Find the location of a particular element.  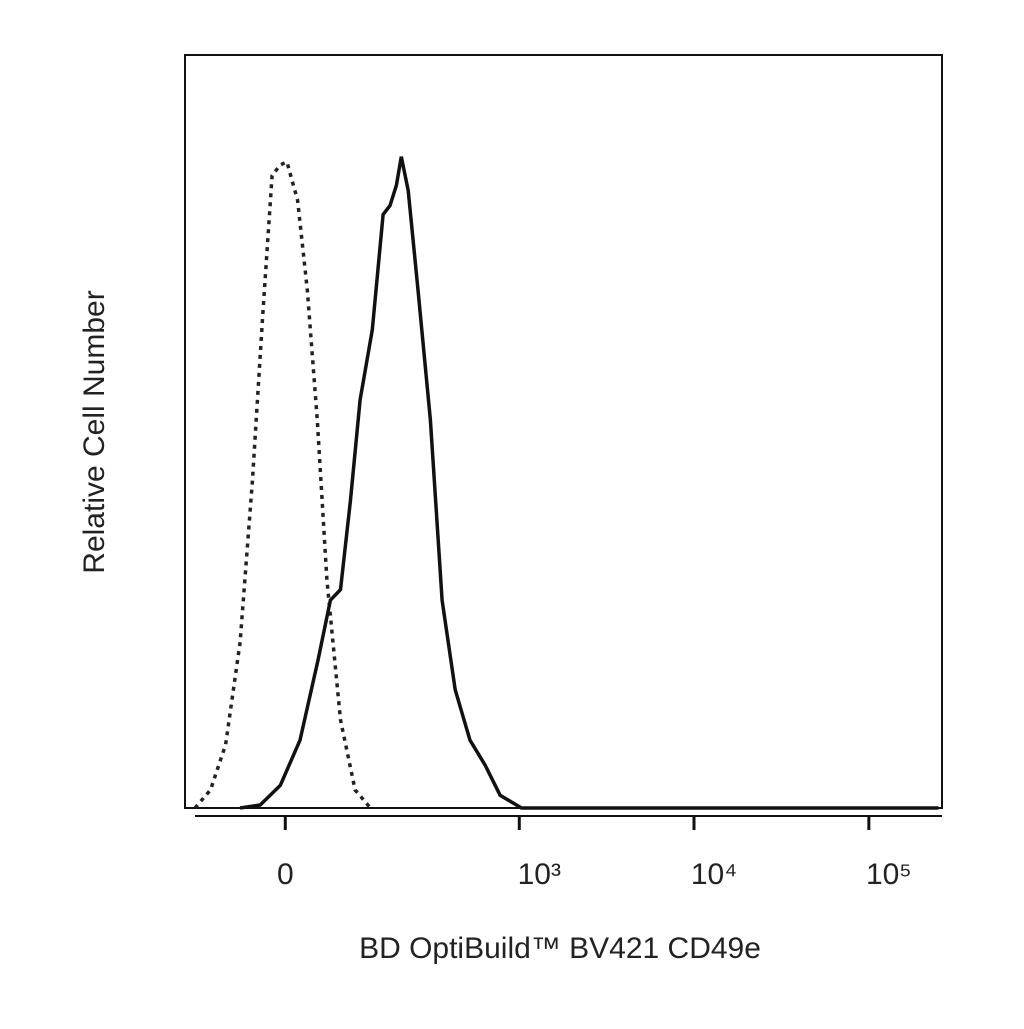

y-axis-label: Relative Cell Number is located at coordinates (94, 431).